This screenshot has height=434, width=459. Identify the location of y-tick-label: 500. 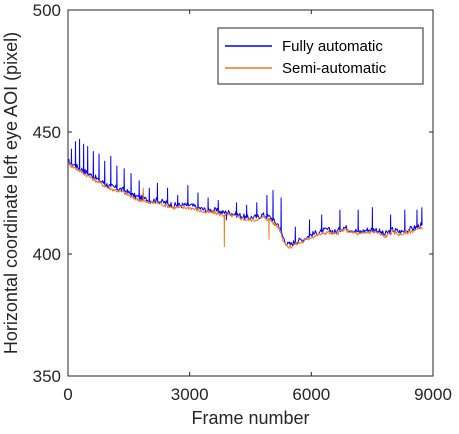
(47, 10).